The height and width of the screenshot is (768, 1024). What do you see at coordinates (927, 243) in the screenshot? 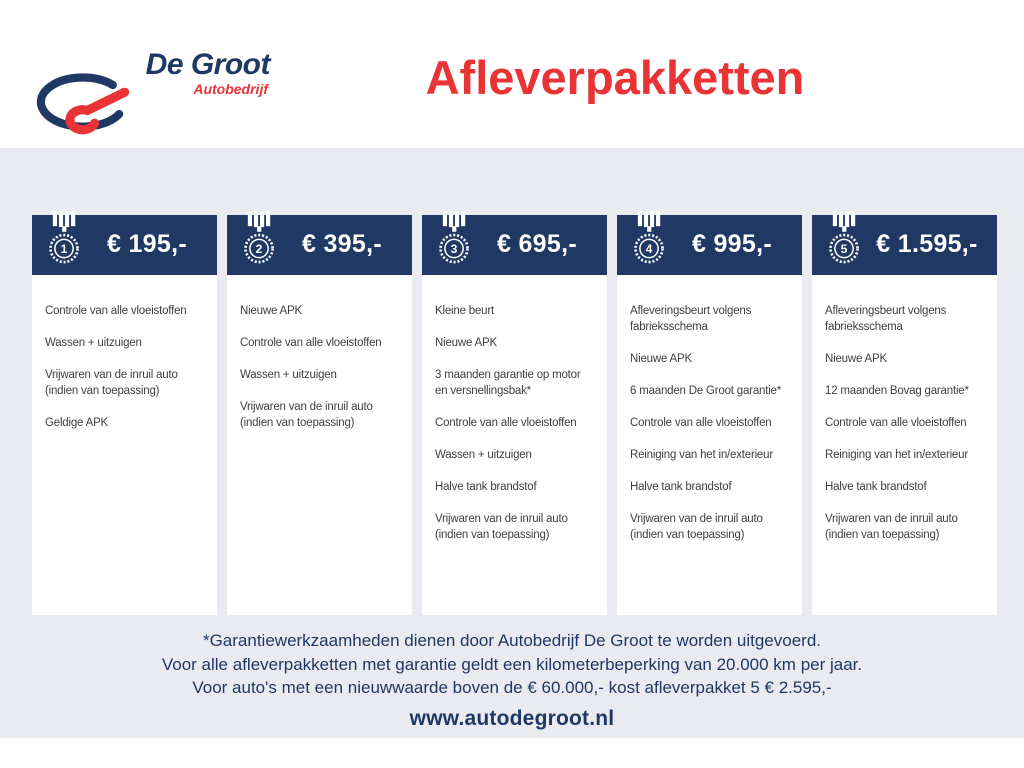
I see `package-5-price: € 1.595,-` at bounding box center [927, 243].